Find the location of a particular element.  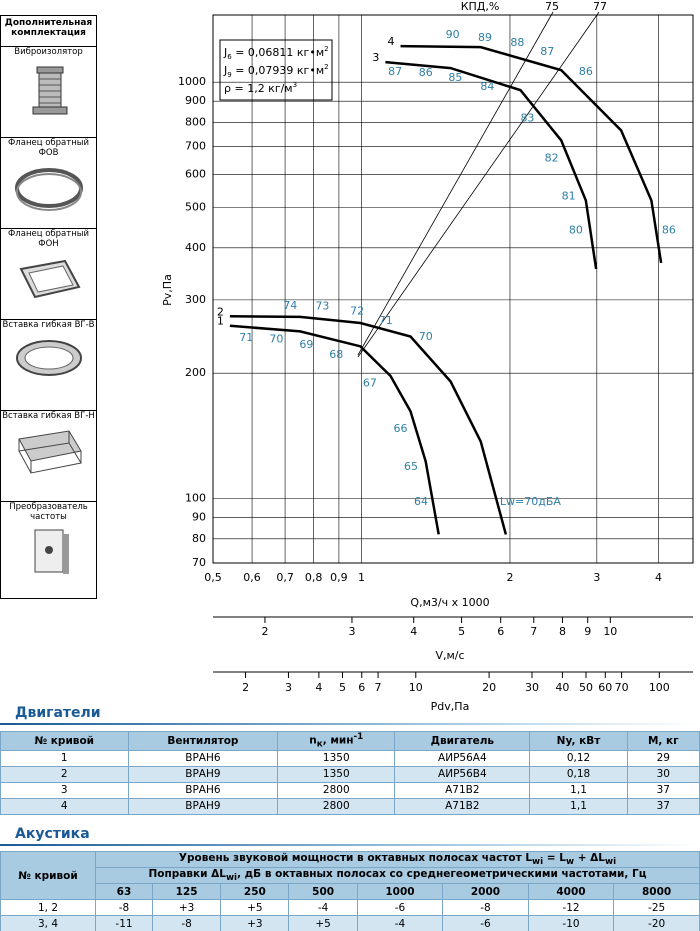

tick-label: 2 is located at coordinates (245, 687).